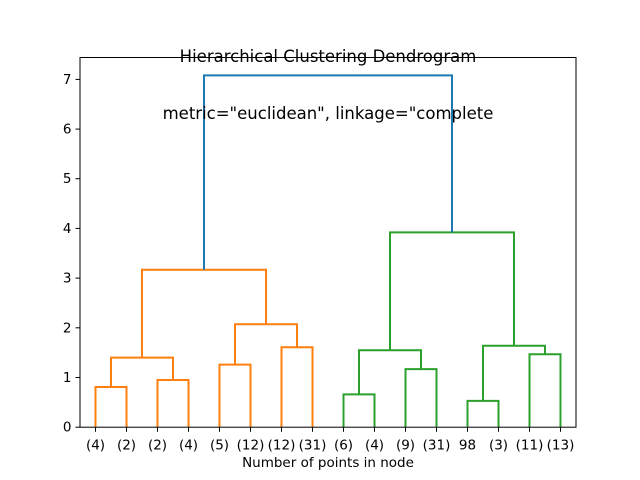  What do you see at coordinates (67, 428) in the screenshot?
I see `y-tick-label: 0` at bounding box center [67, 428].